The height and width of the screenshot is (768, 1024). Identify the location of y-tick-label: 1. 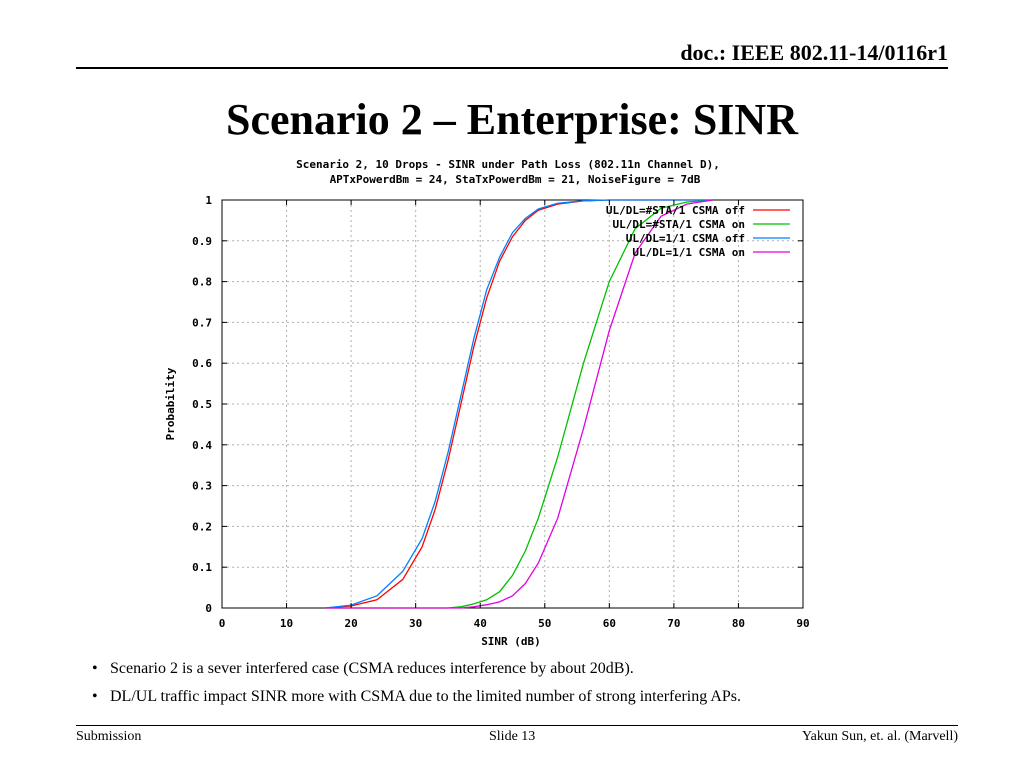
(208, 200).